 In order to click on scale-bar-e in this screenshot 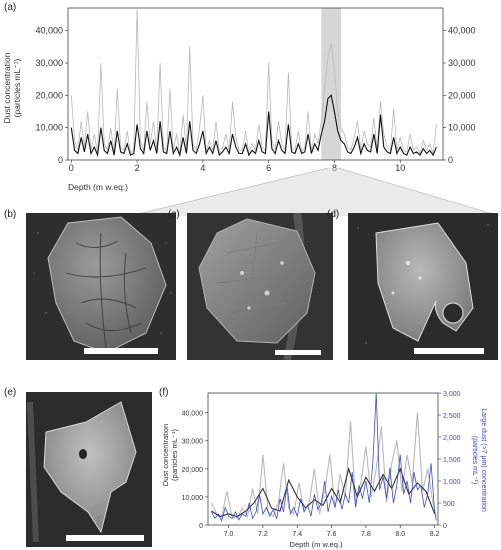, I will do `click(105, 538)`.